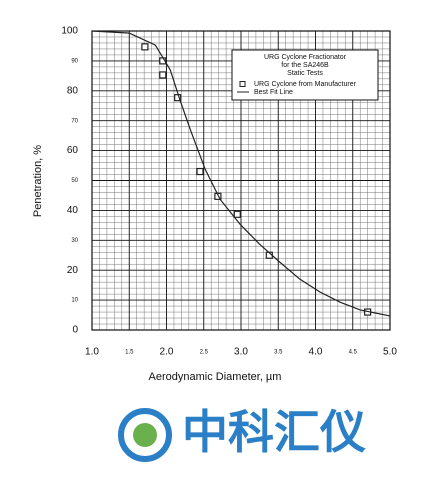 Image resolution: width=435 pixels, height=489 pixels. I want to click on y-tick-label: 80, so click(73, 90).